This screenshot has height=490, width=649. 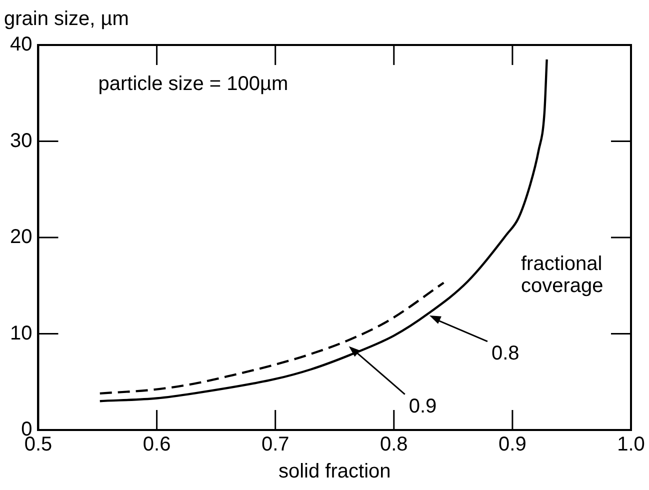 What do you see at coordinates (271, 338) in the screenshot?
I see `line-series` at bounding box center [271, 338].